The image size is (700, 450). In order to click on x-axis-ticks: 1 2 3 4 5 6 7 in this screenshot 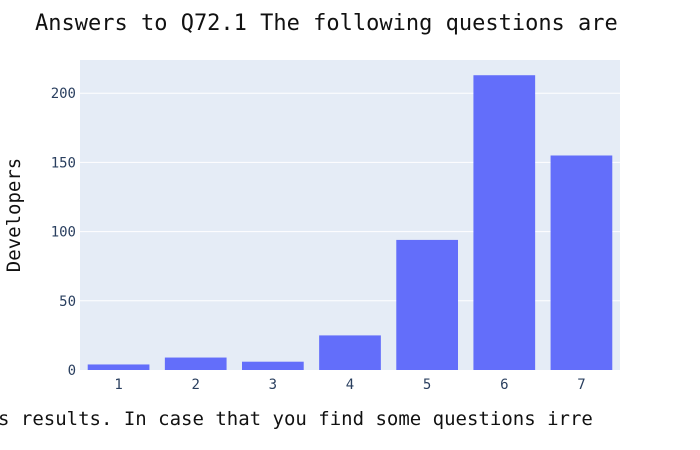, I will do `click(349, 385)`.